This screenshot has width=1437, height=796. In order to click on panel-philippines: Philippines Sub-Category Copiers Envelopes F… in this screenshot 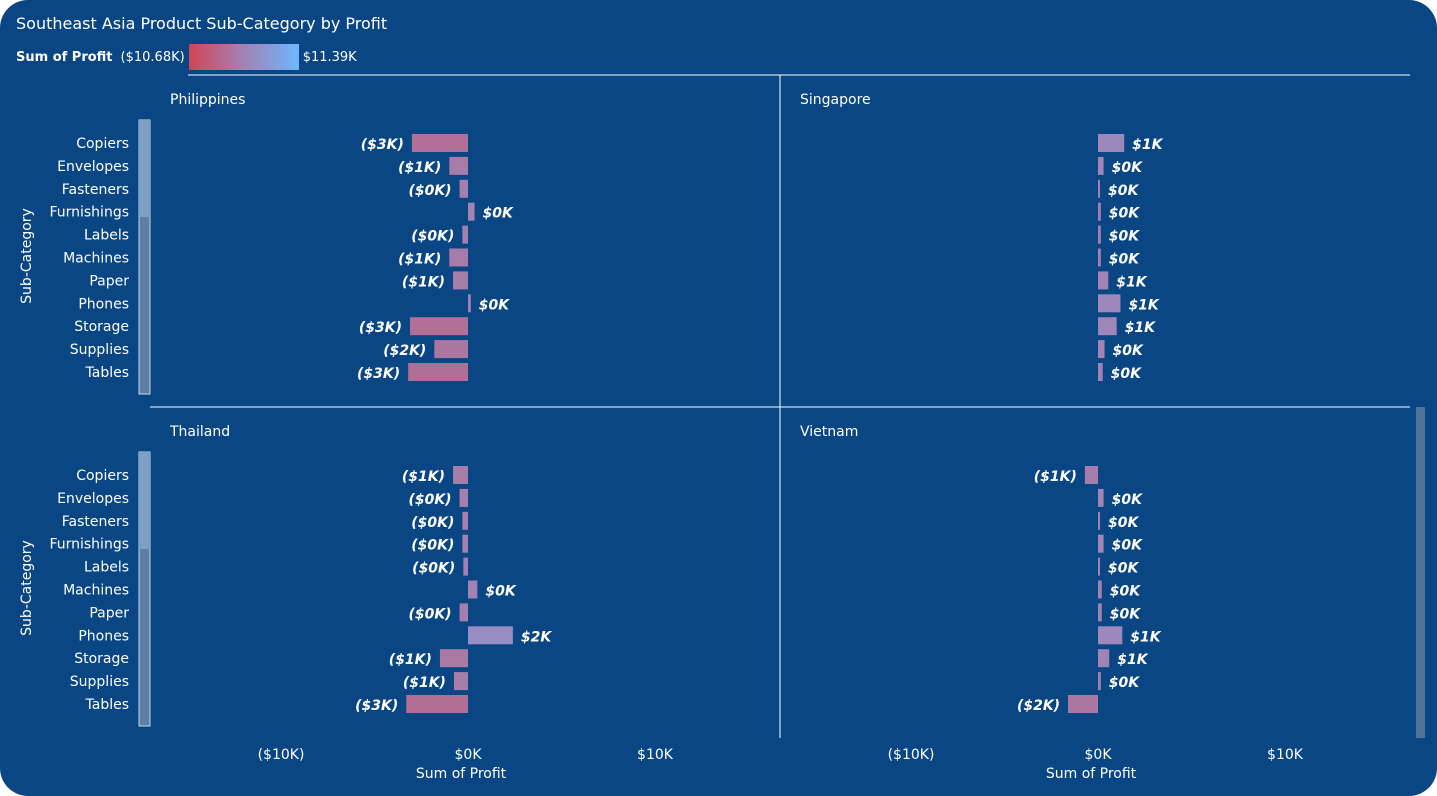, I will do `click(266, 243)`.